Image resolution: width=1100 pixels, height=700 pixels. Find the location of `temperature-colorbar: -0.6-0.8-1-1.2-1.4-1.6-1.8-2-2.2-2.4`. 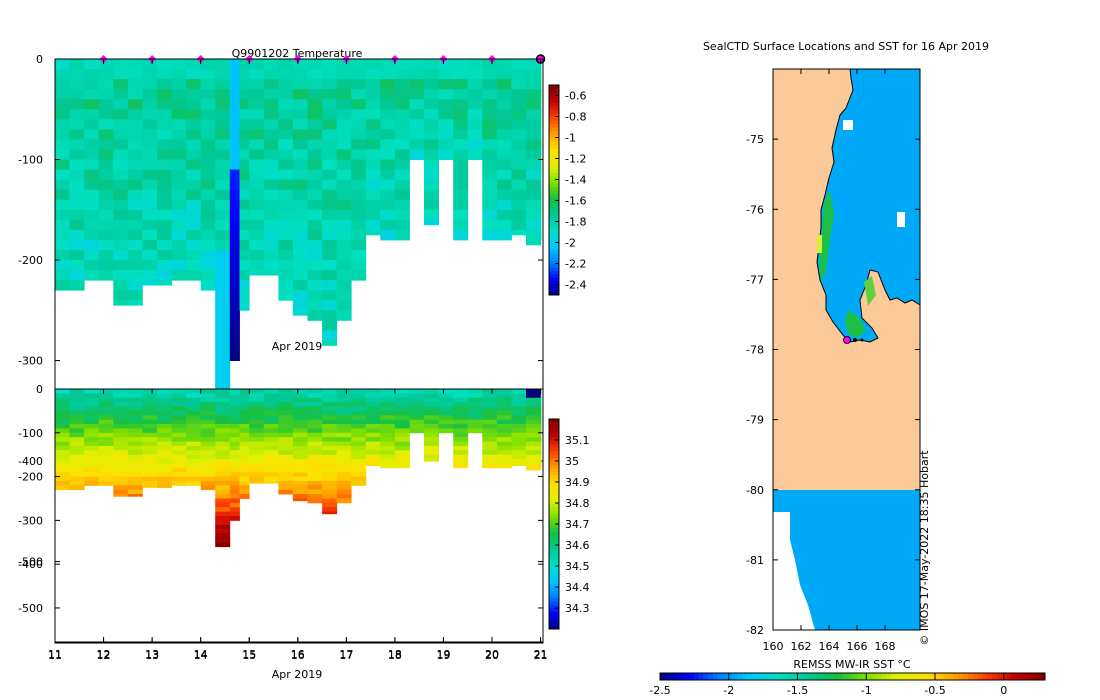

temperature-colorbar: -0.6-0.8-1-1.2-1.4-1.6-1.8-2-2.2-2.4 is located at coordinates (567, 190).